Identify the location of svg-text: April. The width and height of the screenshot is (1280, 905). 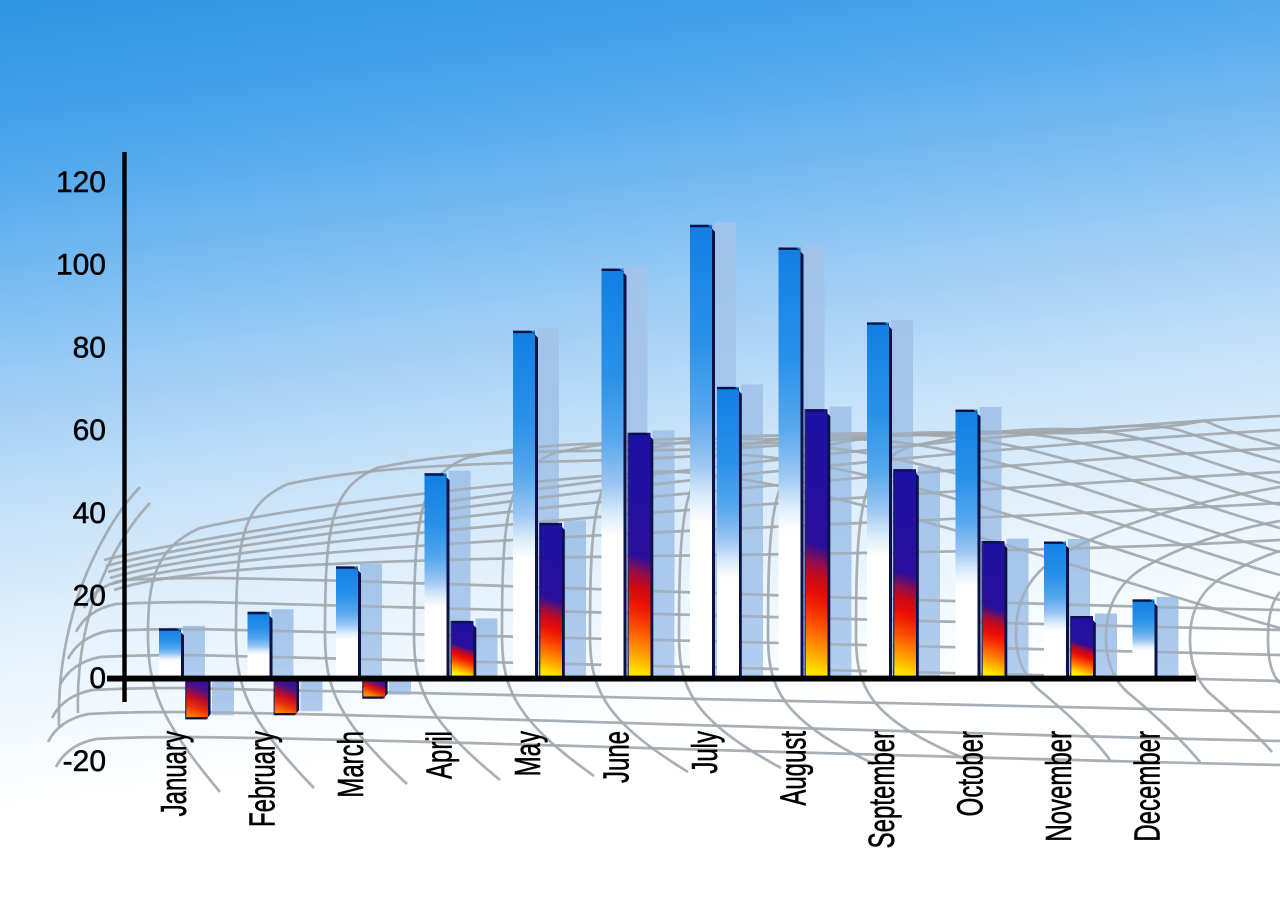
(440, 755).